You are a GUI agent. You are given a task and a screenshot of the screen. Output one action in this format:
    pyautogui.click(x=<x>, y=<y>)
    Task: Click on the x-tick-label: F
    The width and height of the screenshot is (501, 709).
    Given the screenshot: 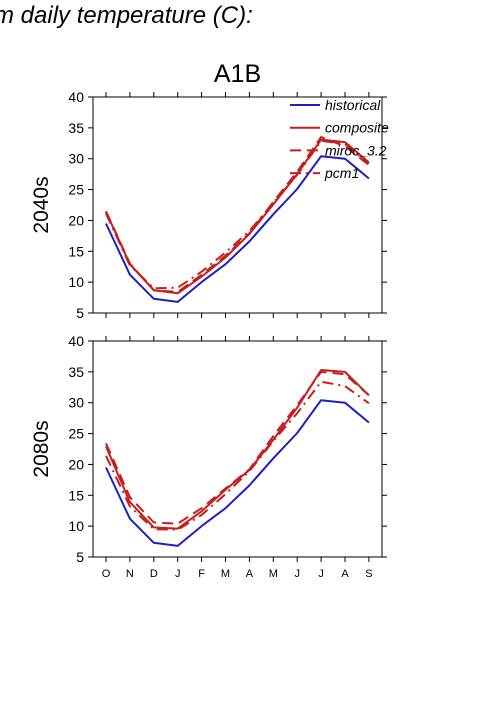 What is the action you would take?
    pyautogui.click(x=201, y=574)
    